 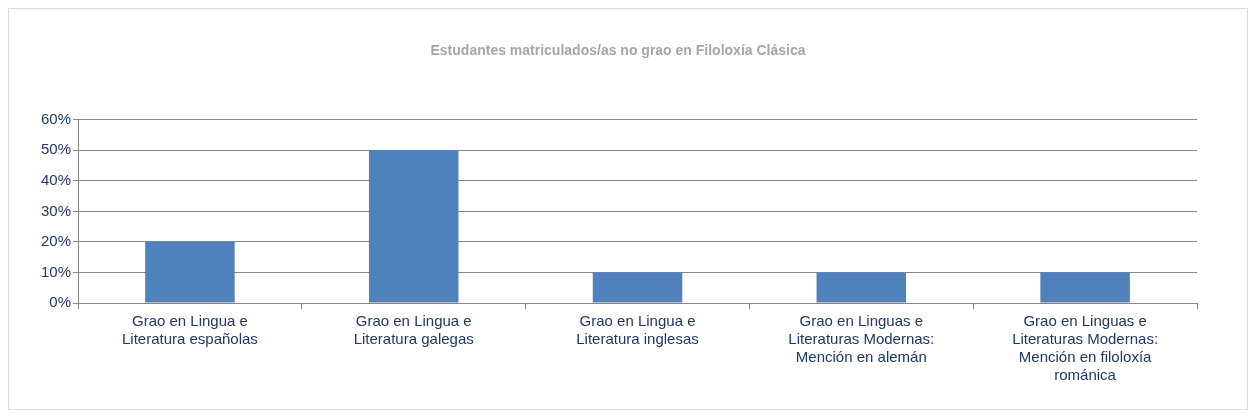 What do you see at coordinates (56, 118) in the screenshot?
I see `y-tick-label: 60%` at bounding box center [56, 118].